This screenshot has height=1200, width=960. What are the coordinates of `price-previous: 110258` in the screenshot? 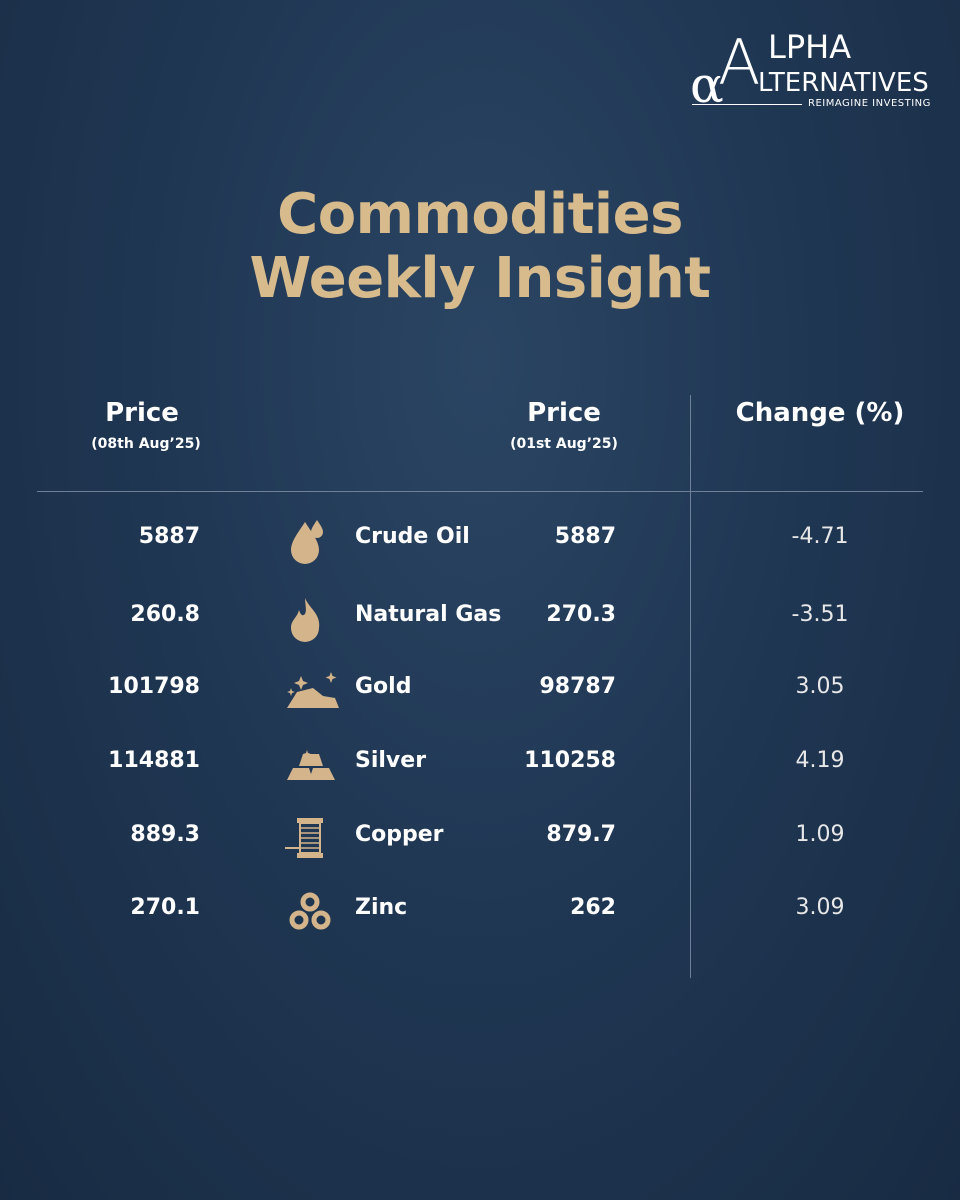 It's located at (570, 760).